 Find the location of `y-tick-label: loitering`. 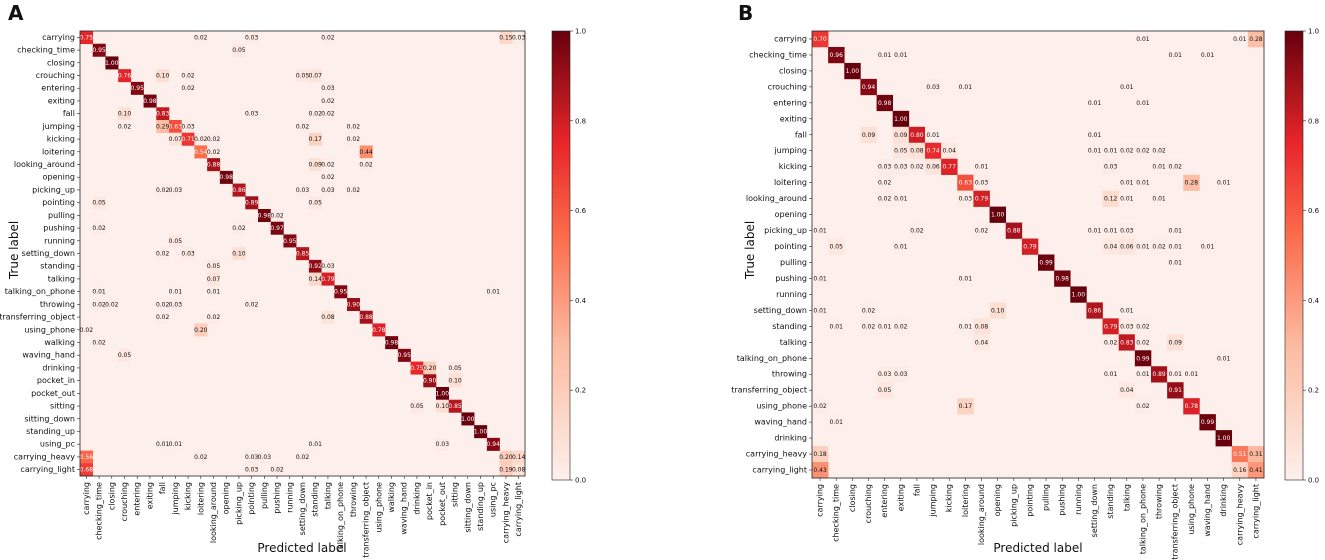

y-tick-label: loitering is located at coordinates (58, 151).